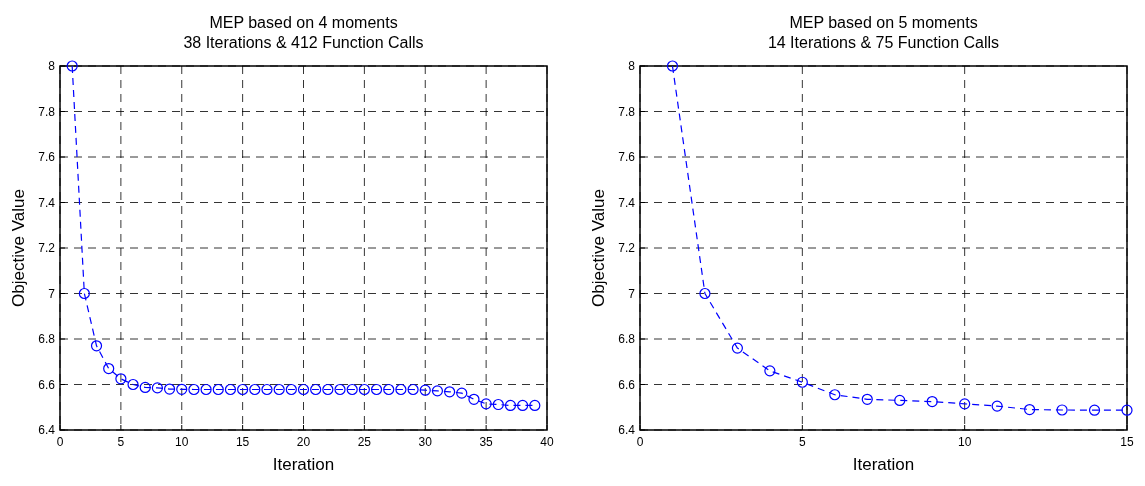 This screenshot has width=1145, height=486. I want to click on x-tick-label: 20, so click(303, 442).